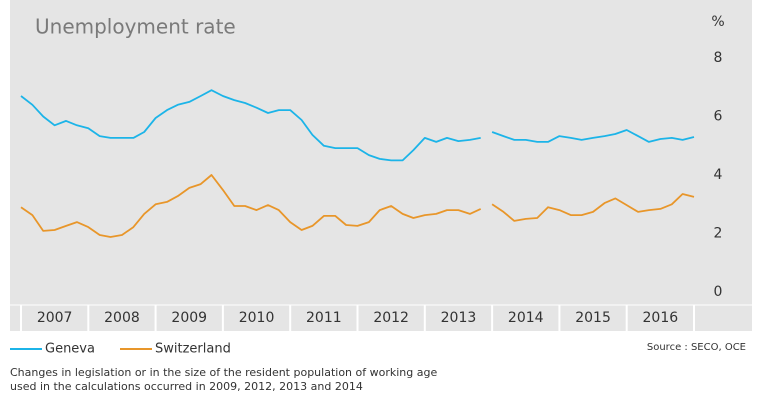  I want to click on x-tick-label: 2014, so click(526, 318).